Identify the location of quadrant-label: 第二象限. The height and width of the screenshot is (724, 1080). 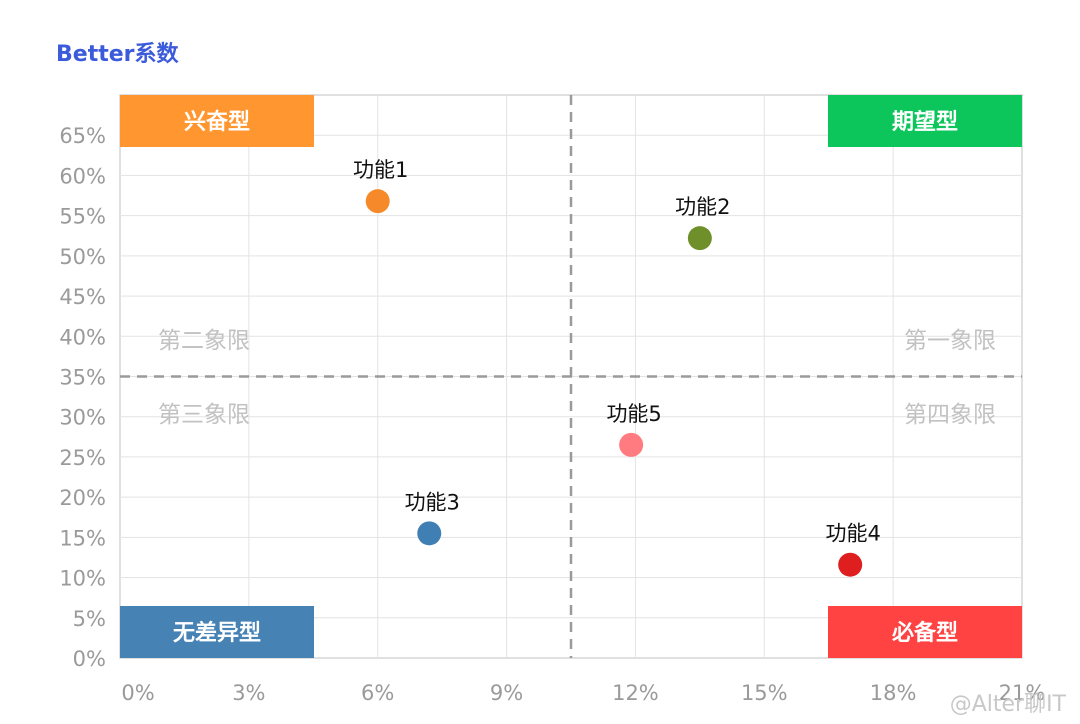
(204, 341).